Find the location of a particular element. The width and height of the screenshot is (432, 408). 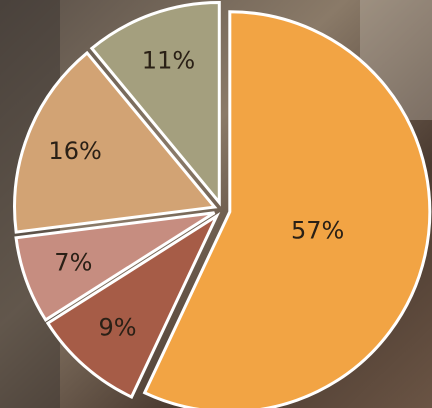

slice-label: 11% is located at coordinates (168, 60).